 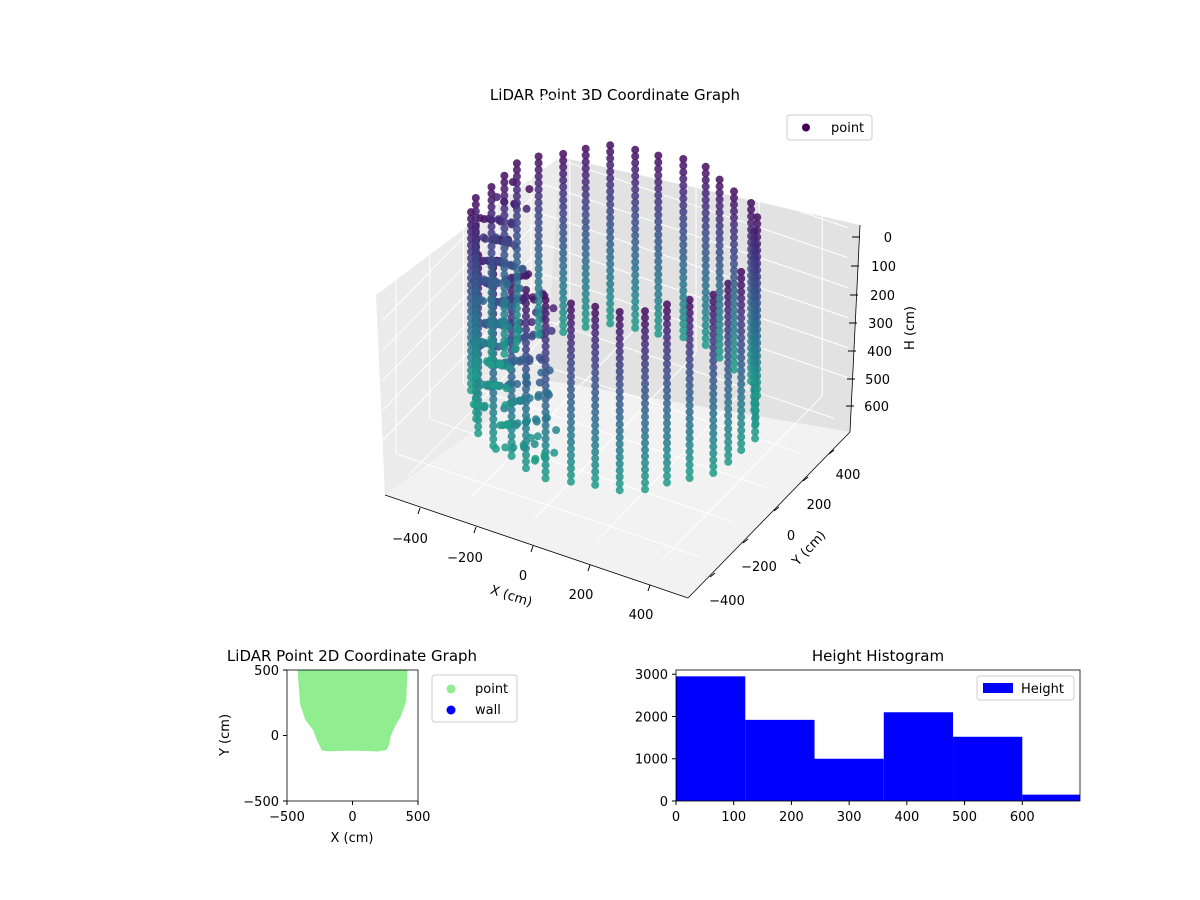 I want to click on histogram-y-tick-label: 3000, so click(x=651, y=675).